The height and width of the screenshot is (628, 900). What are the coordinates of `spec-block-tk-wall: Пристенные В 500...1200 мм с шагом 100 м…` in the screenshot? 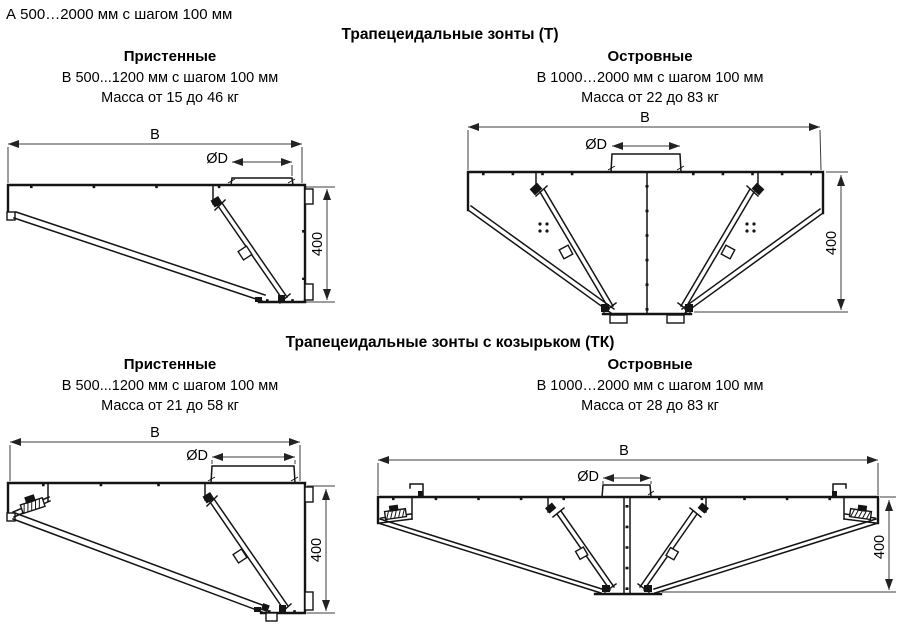 It's located at (170, 385).